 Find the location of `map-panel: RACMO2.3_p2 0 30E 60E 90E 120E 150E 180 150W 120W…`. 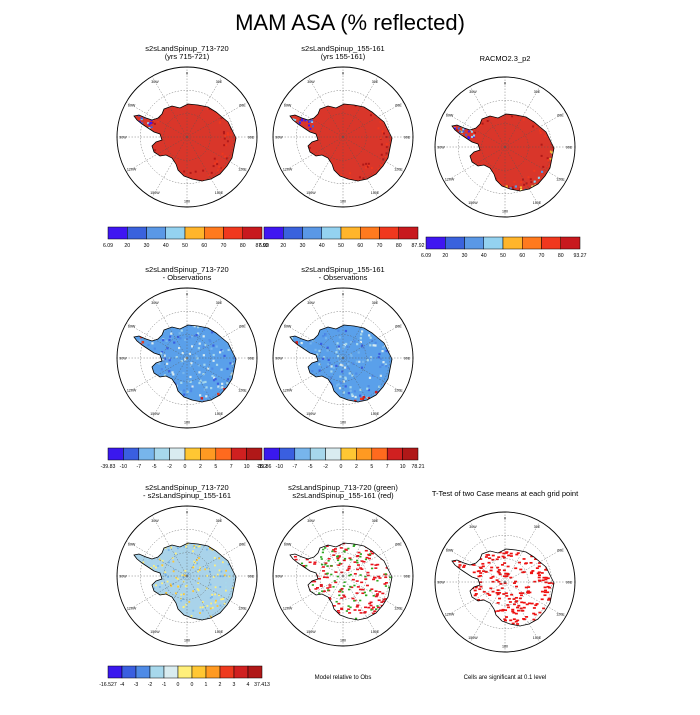

map-panel: RACMO2.3_p2 0 30E 60E 90E 120E 150E 180 150W 120W… is located at coordinates (504, 167).